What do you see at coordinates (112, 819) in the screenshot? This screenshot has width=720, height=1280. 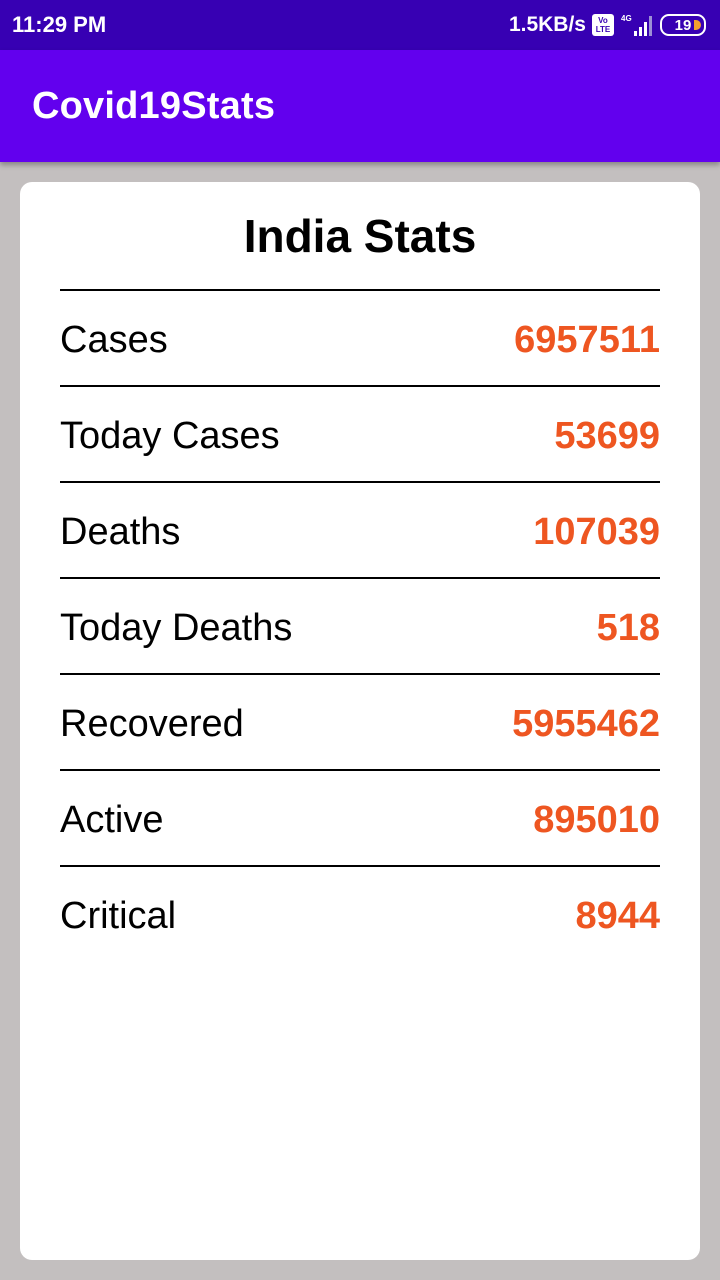 I see `stat-label: Active` at bounding box center [112, 819].